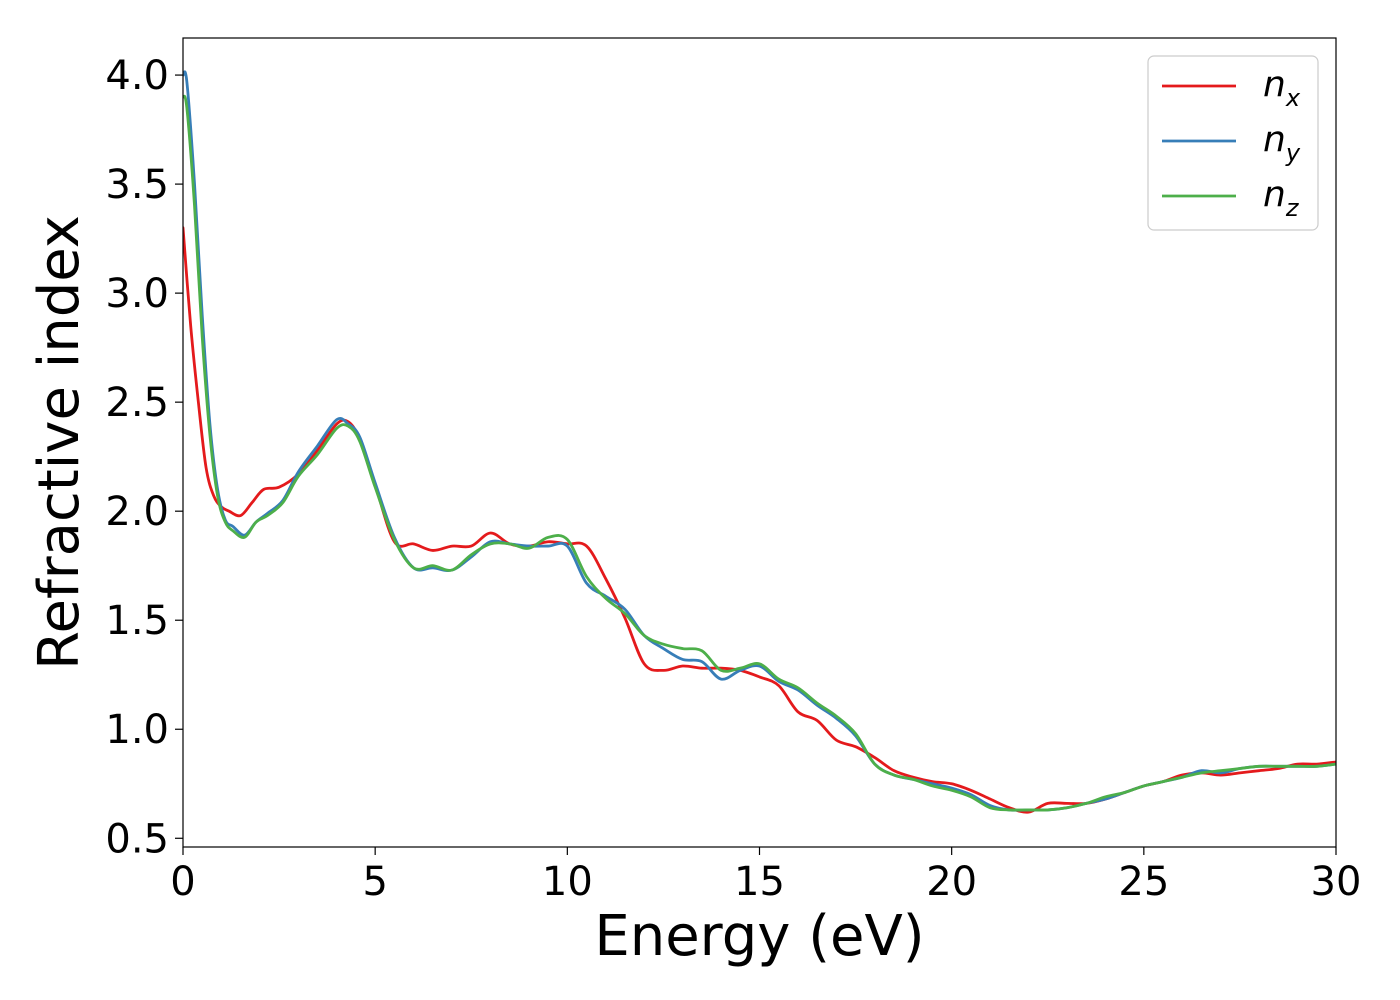 This screenshot has height=1000, width=1400. What do you see at coordinates (1292, 208) in the screenshot?
I see `legend-label-subscript: z` at bounding box center [1292, 208].